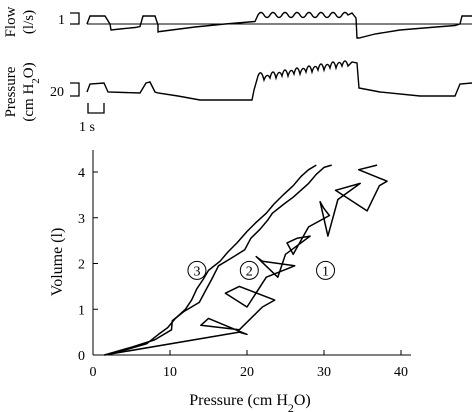  What do you see at coordinates (291, 406) in the screenshot?
I see `x-axis-title-subscript: 2` at bounding box center [291, 406].